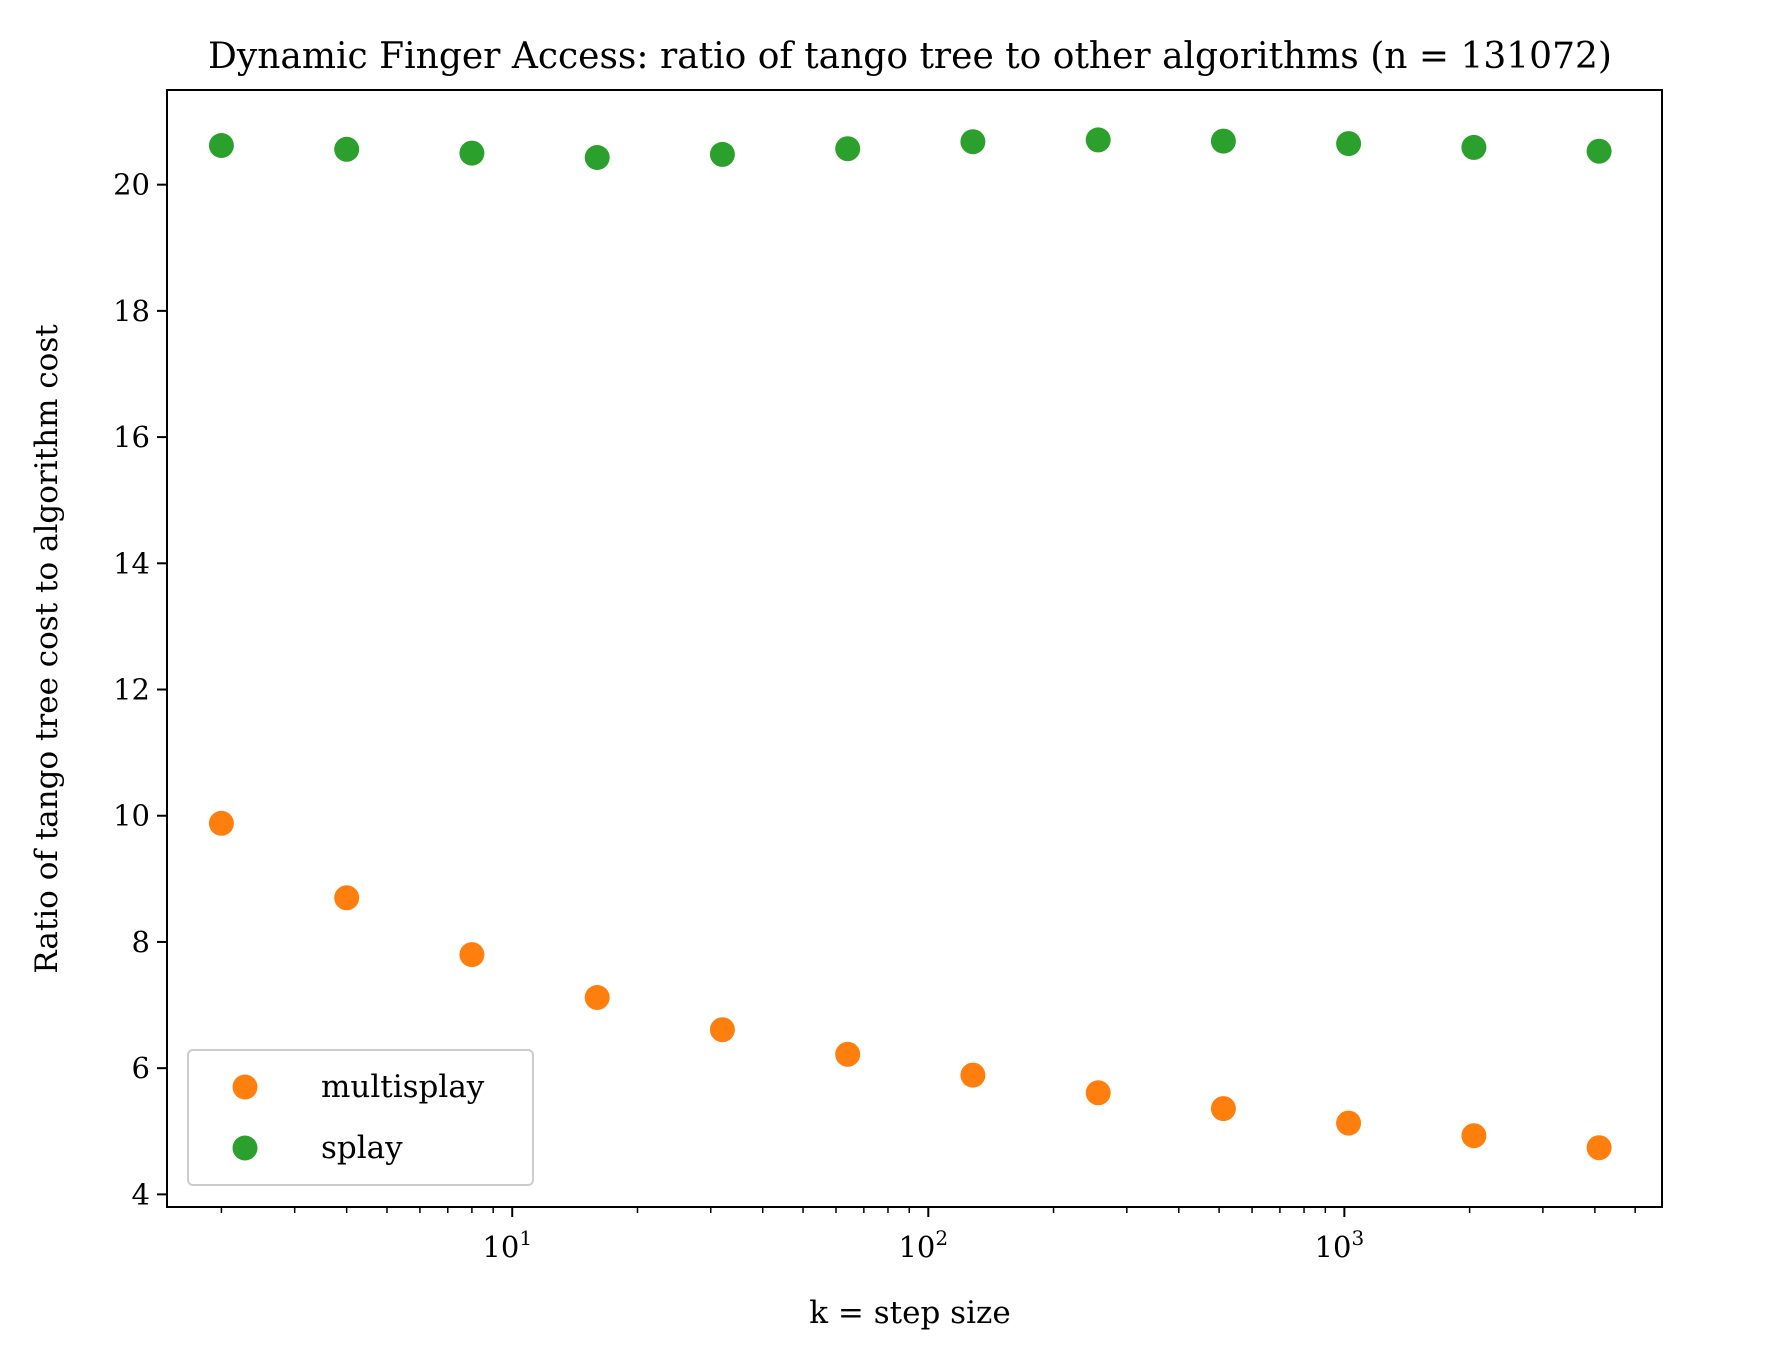  Describe the element at coordinates (245, 1087) in the screenshot. I see `legend-marker-multisplay` at that location.